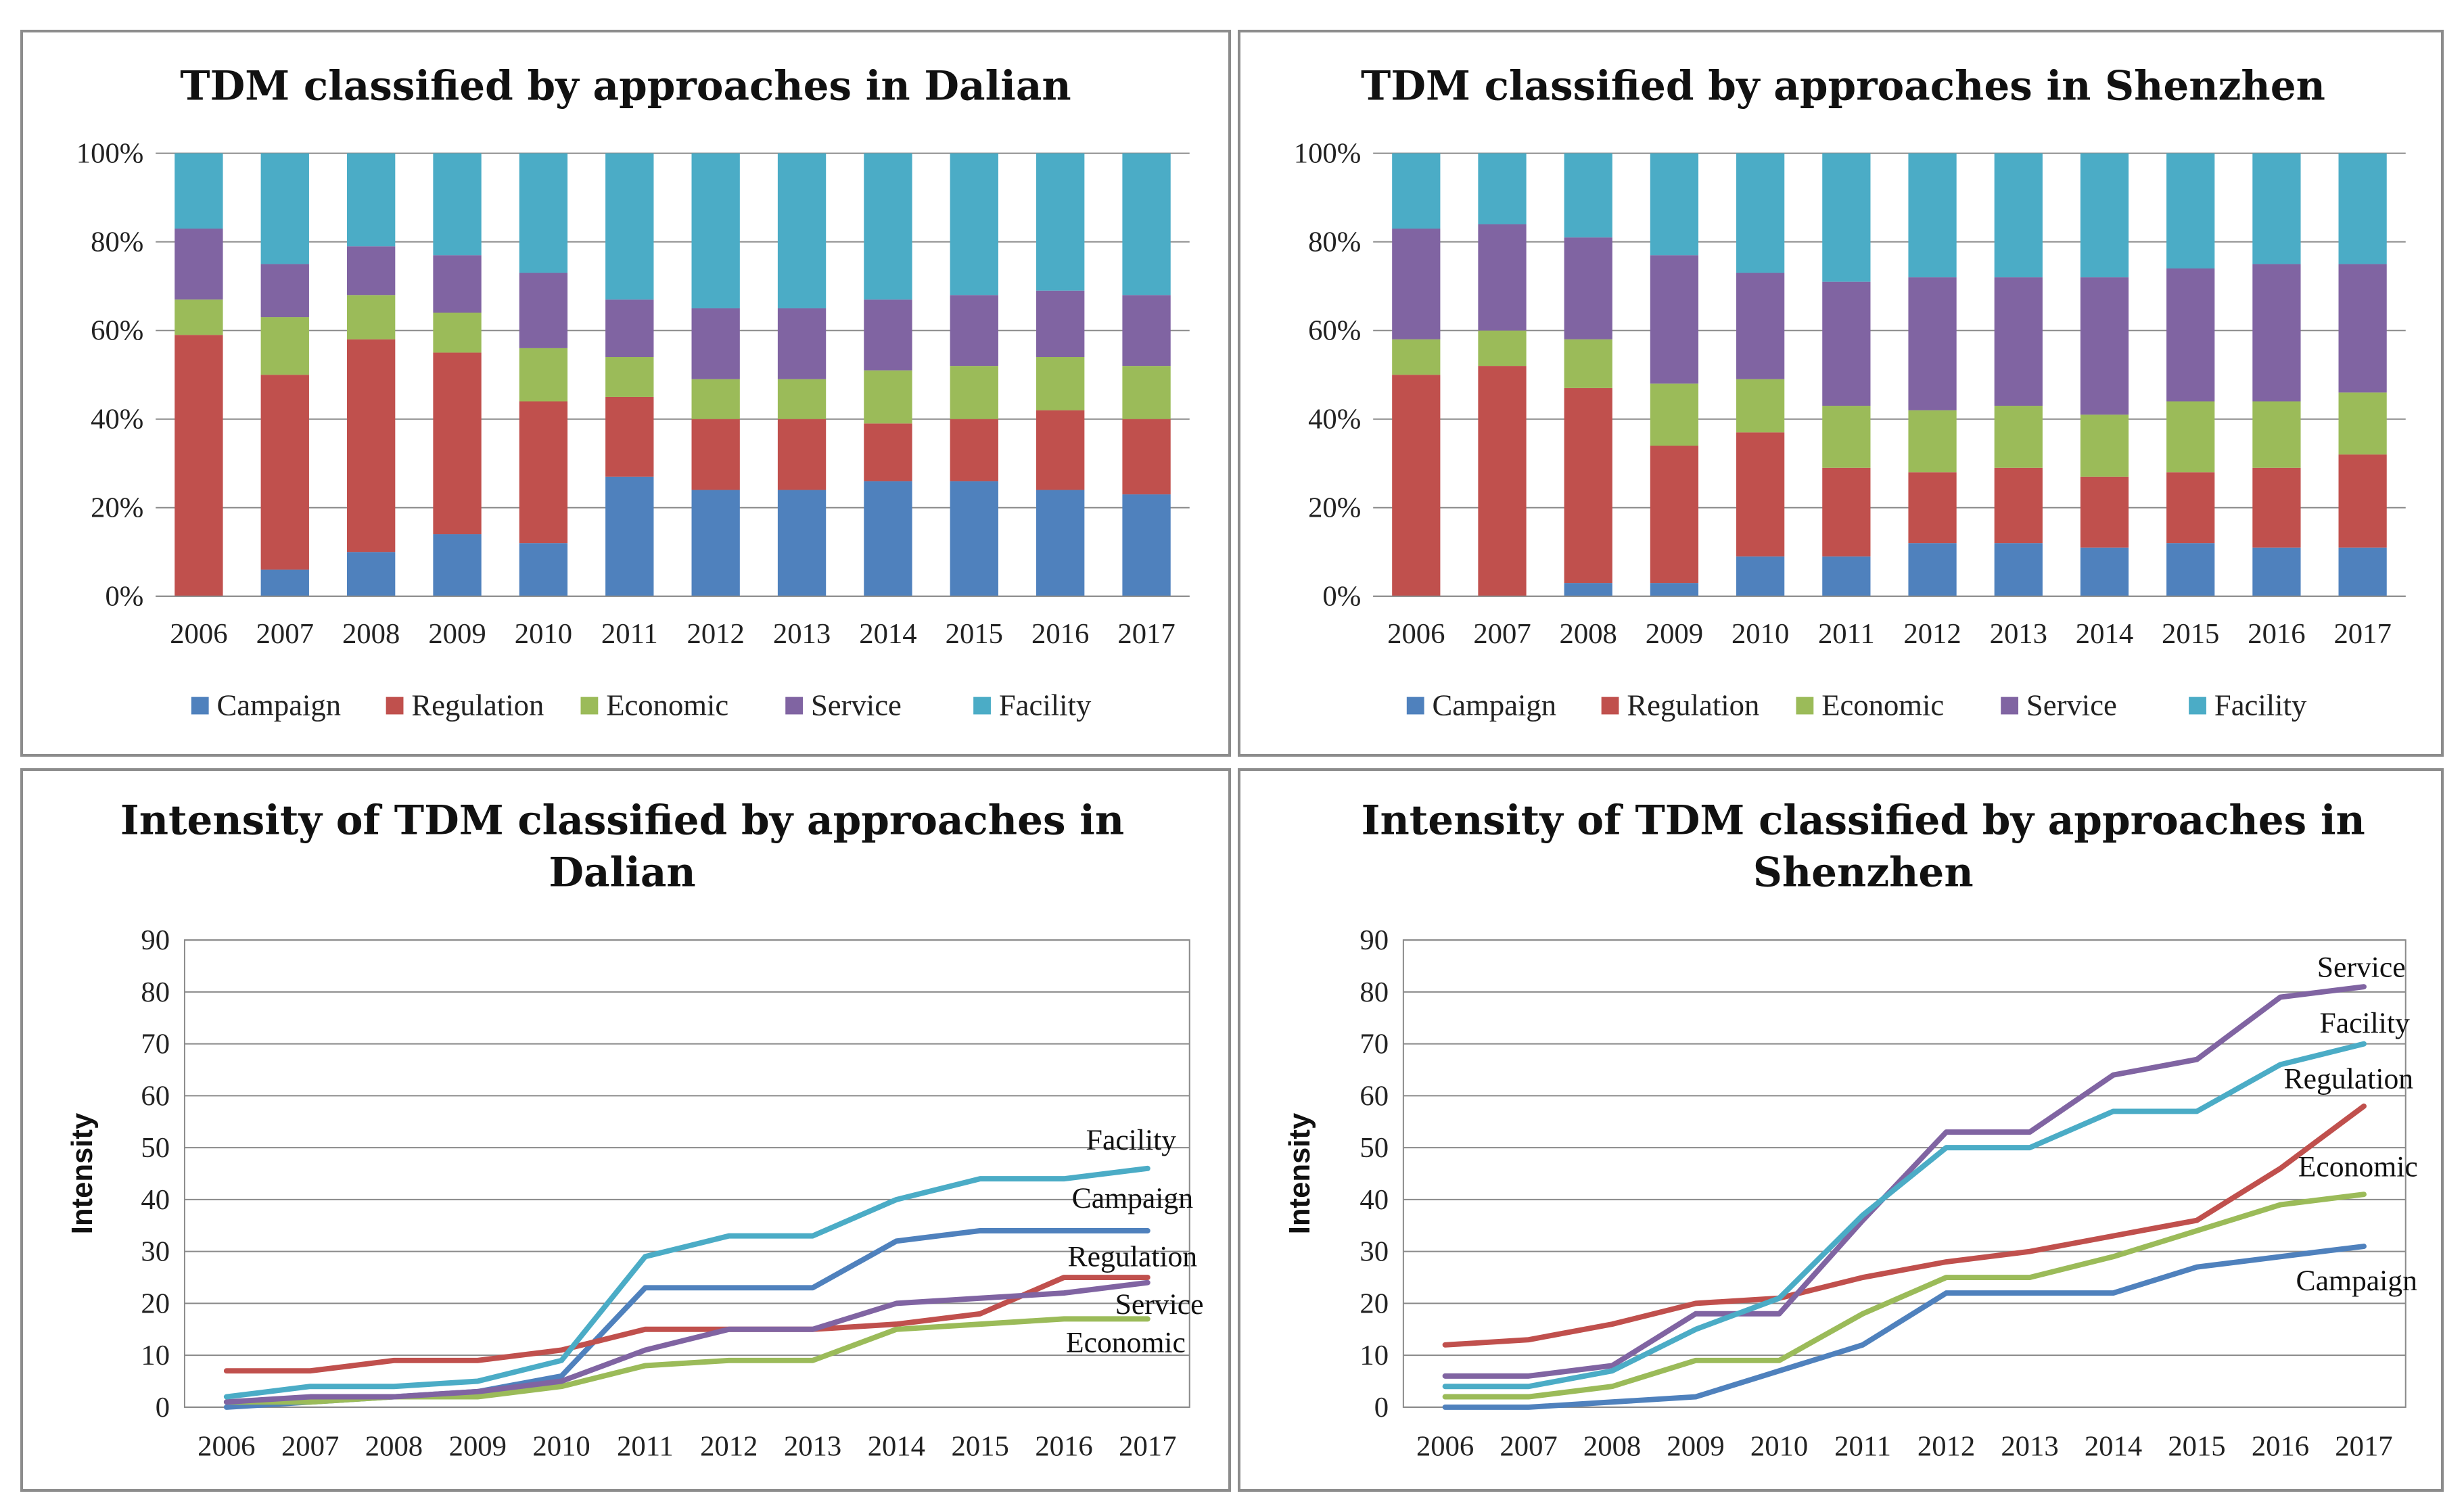 The height and width of the screenshot is (1508, 2464). Describe the element at coordinates (2276, 434) in the screenshot. I see `bar-segment-economic-2016` at that location.